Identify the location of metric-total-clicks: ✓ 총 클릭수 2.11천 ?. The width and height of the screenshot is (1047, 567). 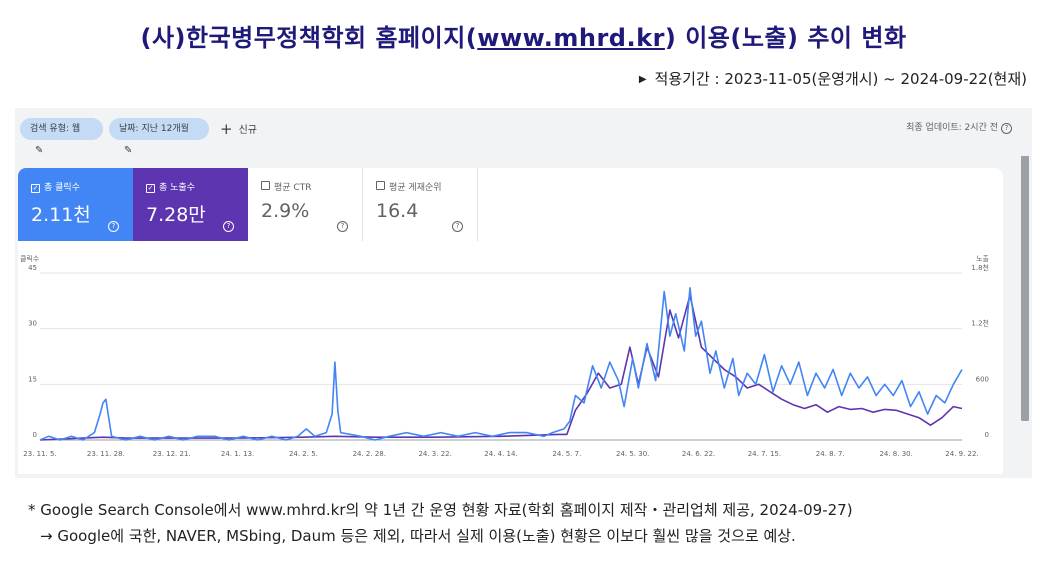
(75, 204).